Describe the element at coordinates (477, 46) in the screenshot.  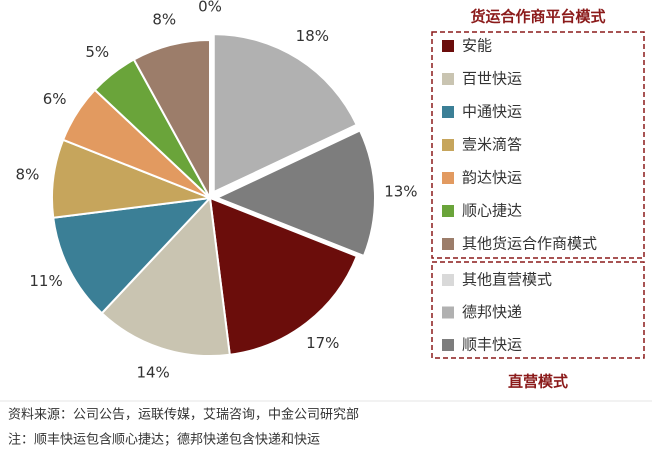
I see `legend-label: 安能` at that location.